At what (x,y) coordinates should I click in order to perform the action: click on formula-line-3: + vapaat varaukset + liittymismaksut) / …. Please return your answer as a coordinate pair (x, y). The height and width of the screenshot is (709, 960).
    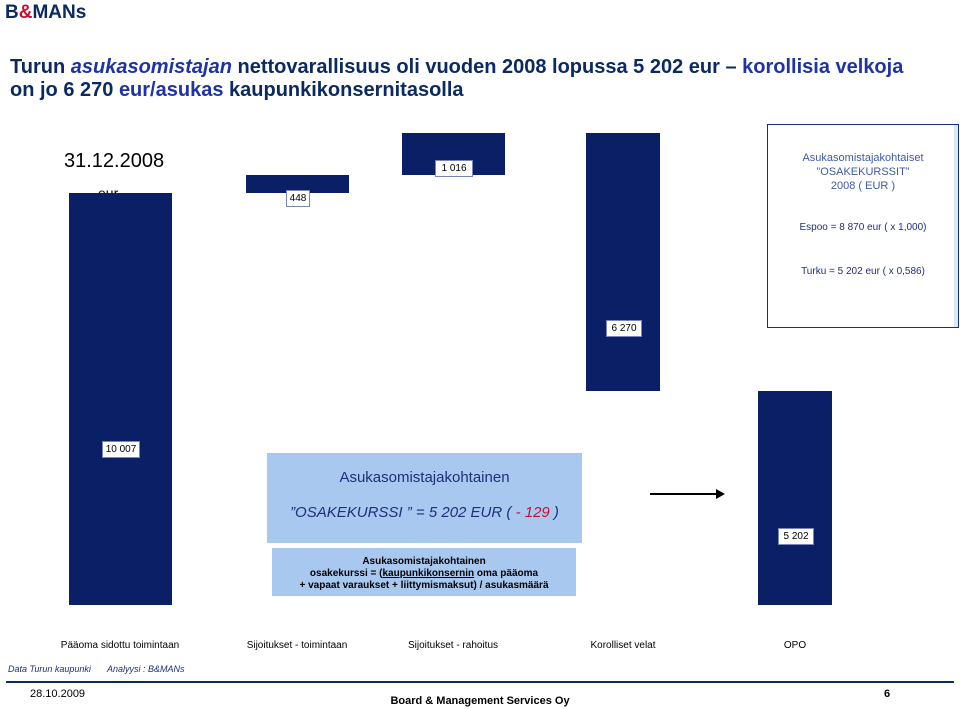
    Looking at the image, I should click on (424, 585).